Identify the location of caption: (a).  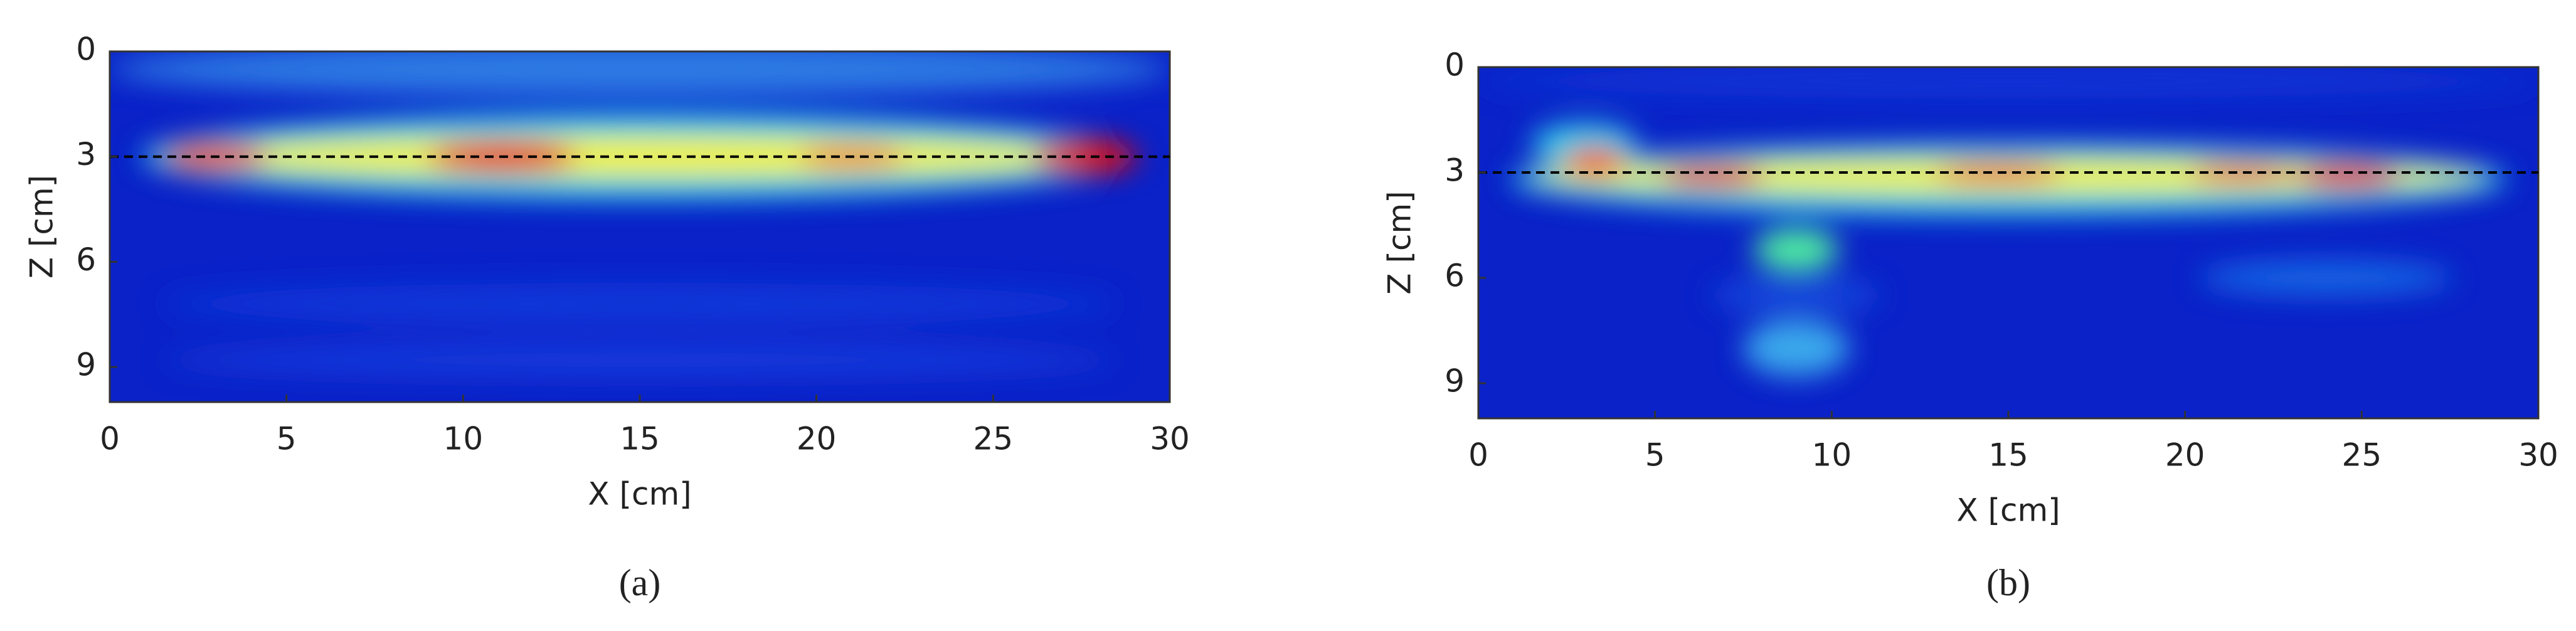
(640, 582).